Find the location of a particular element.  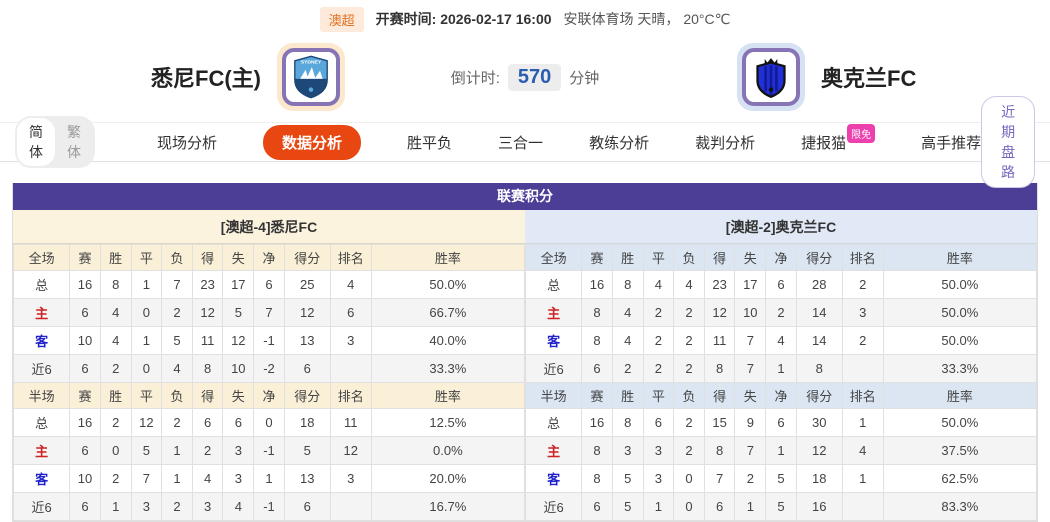

lang-option-0: 简体 is located at coordinates (36, 142).